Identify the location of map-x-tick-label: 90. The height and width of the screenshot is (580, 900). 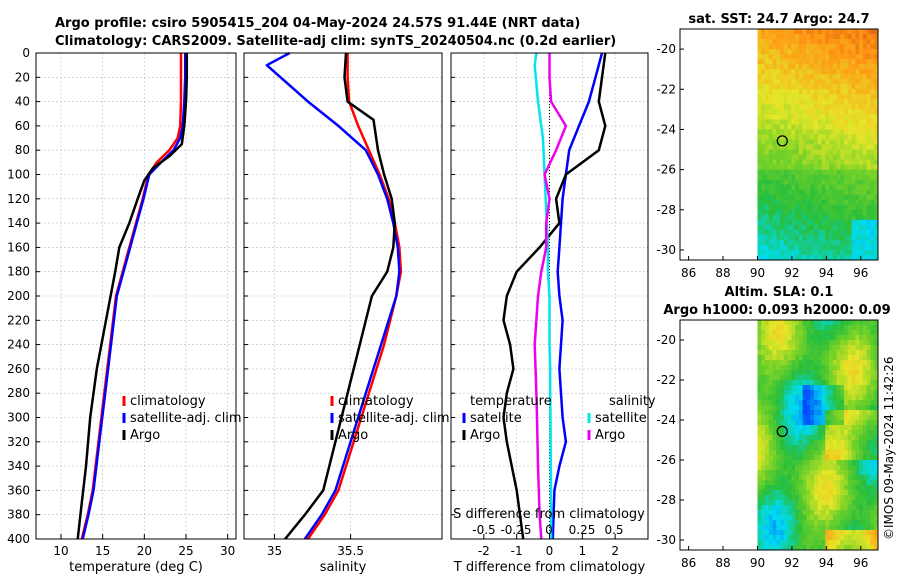
(757, 273).